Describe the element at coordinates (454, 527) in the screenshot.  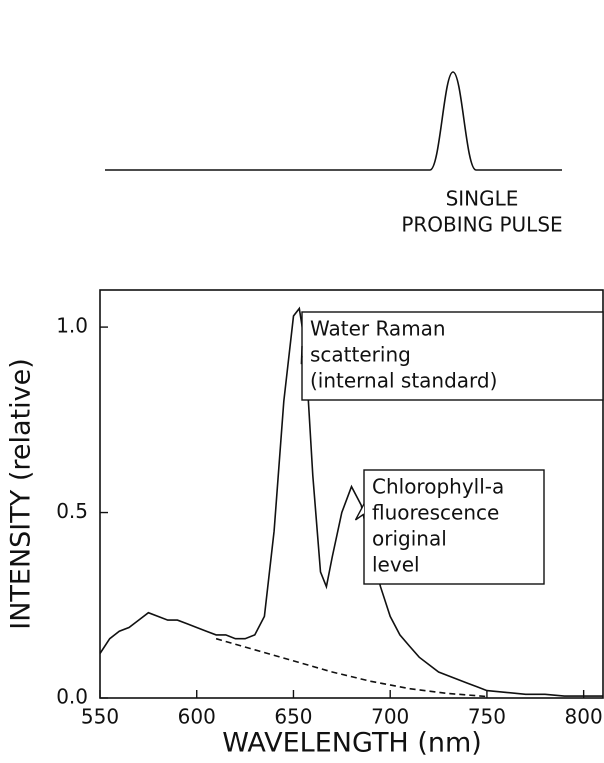
I see `annotation-box` at that location.